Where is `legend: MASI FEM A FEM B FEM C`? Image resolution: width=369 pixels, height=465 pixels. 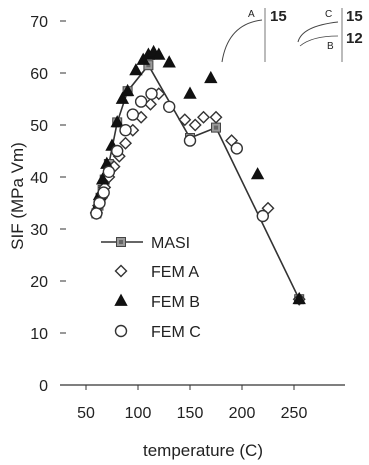
legend: MASI FEM A FEM B FEM C is located at coordinates (151, 288).